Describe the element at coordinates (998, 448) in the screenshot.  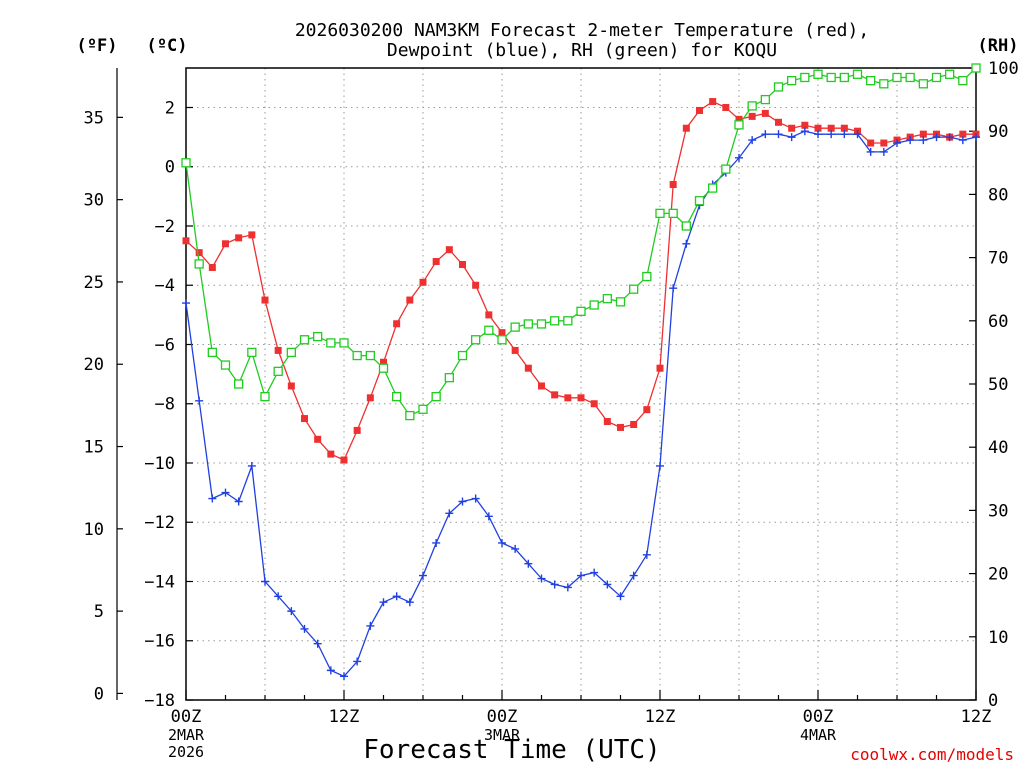
I see `rh-tick-label: 40` at that location.